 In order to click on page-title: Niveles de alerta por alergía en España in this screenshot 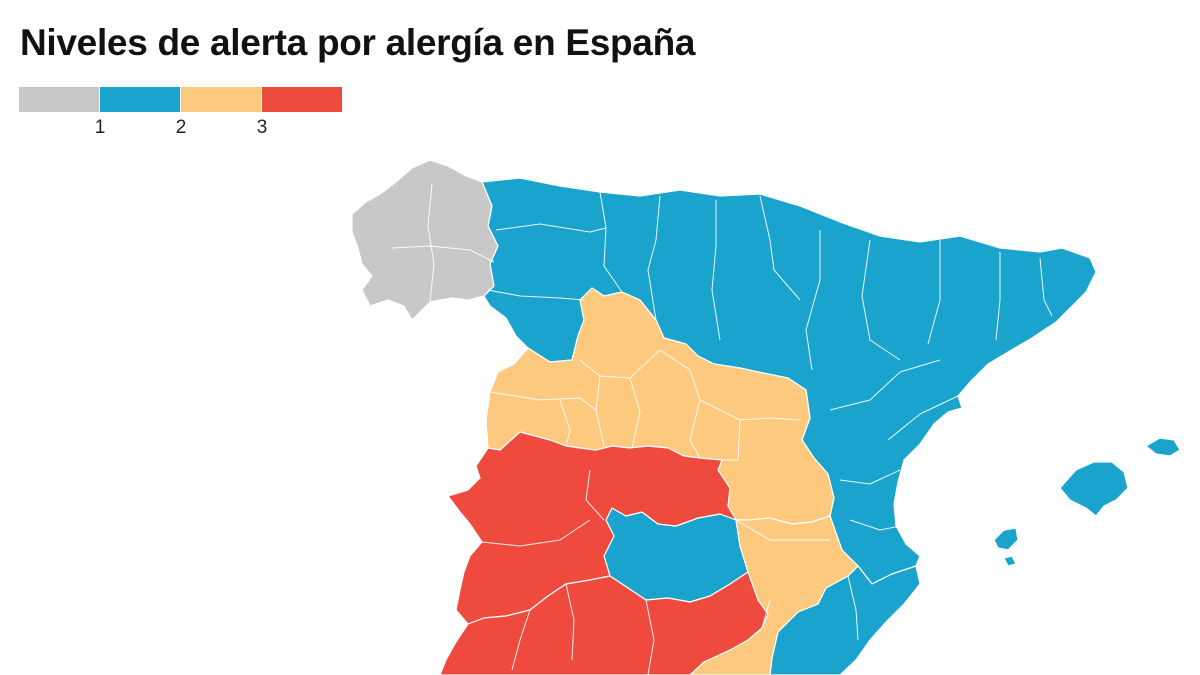, I will do `click(358, 42)`.